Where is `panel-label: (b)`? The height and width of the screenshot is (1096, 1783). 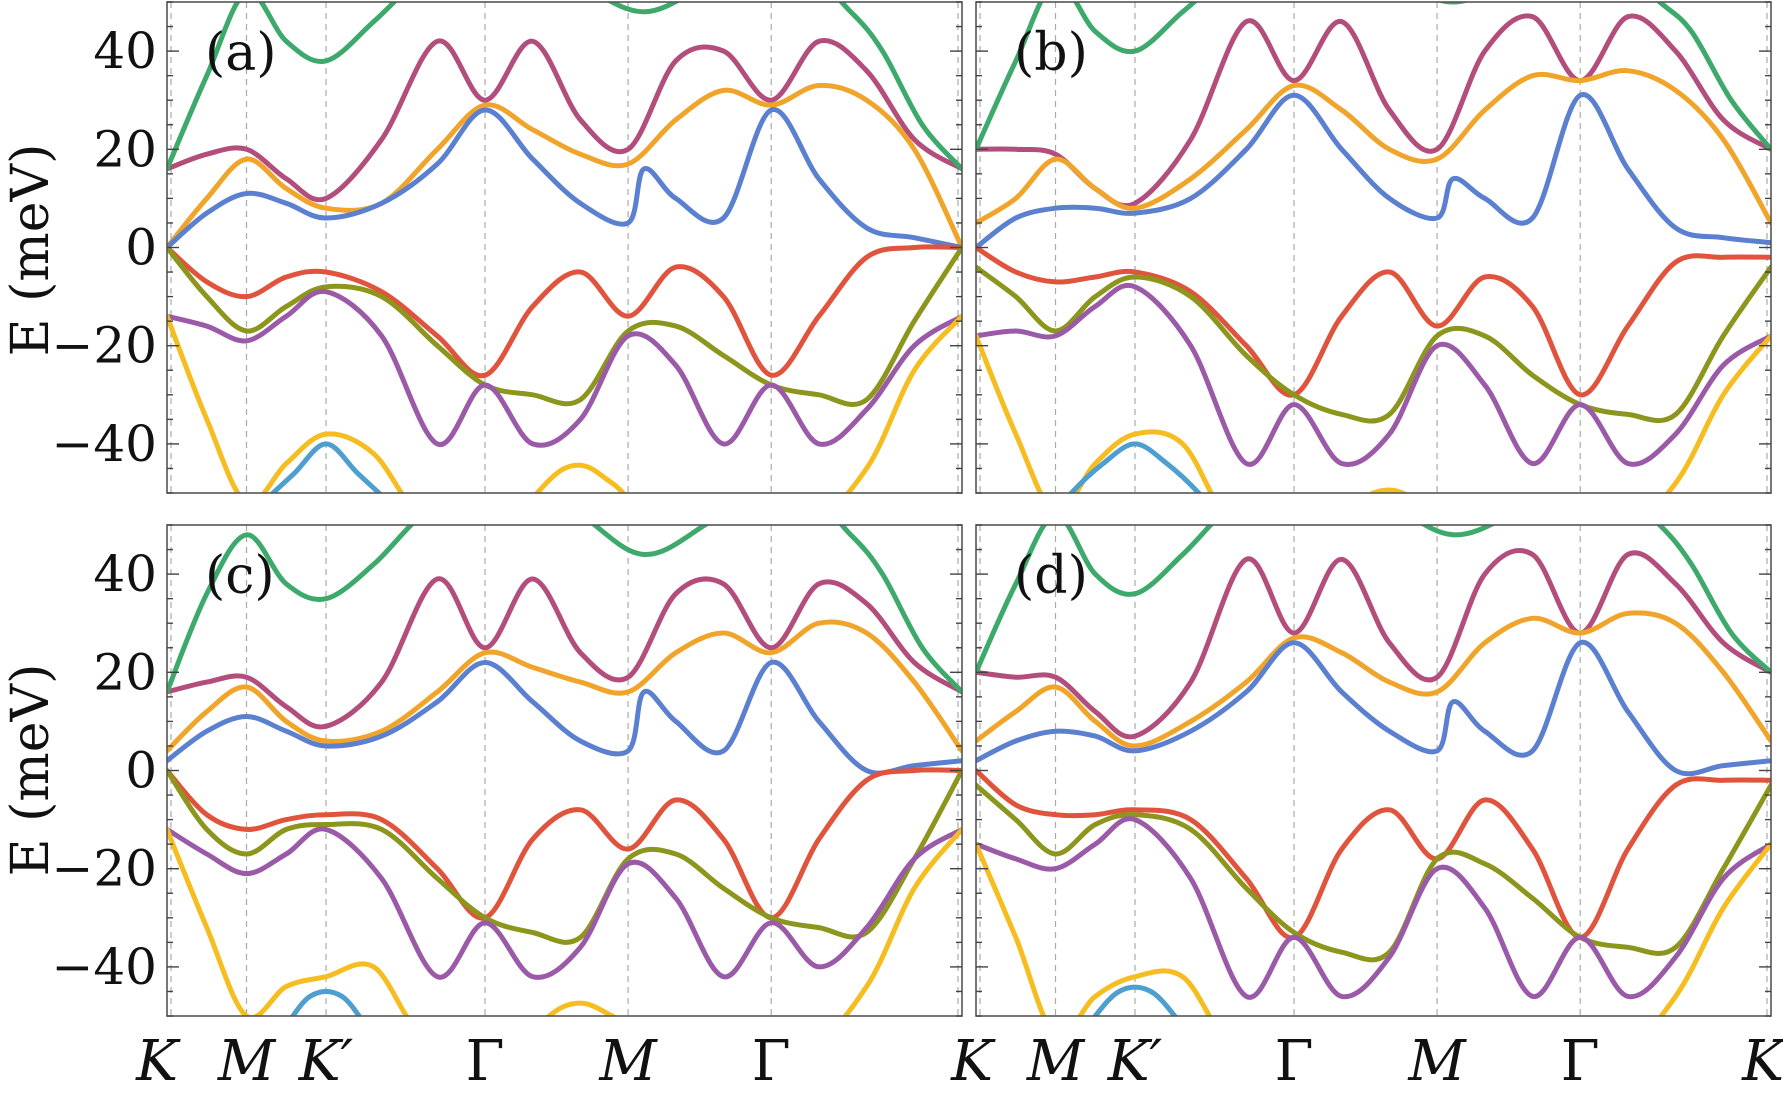
panel-label: (b) is located at coordinates (1051, 53).